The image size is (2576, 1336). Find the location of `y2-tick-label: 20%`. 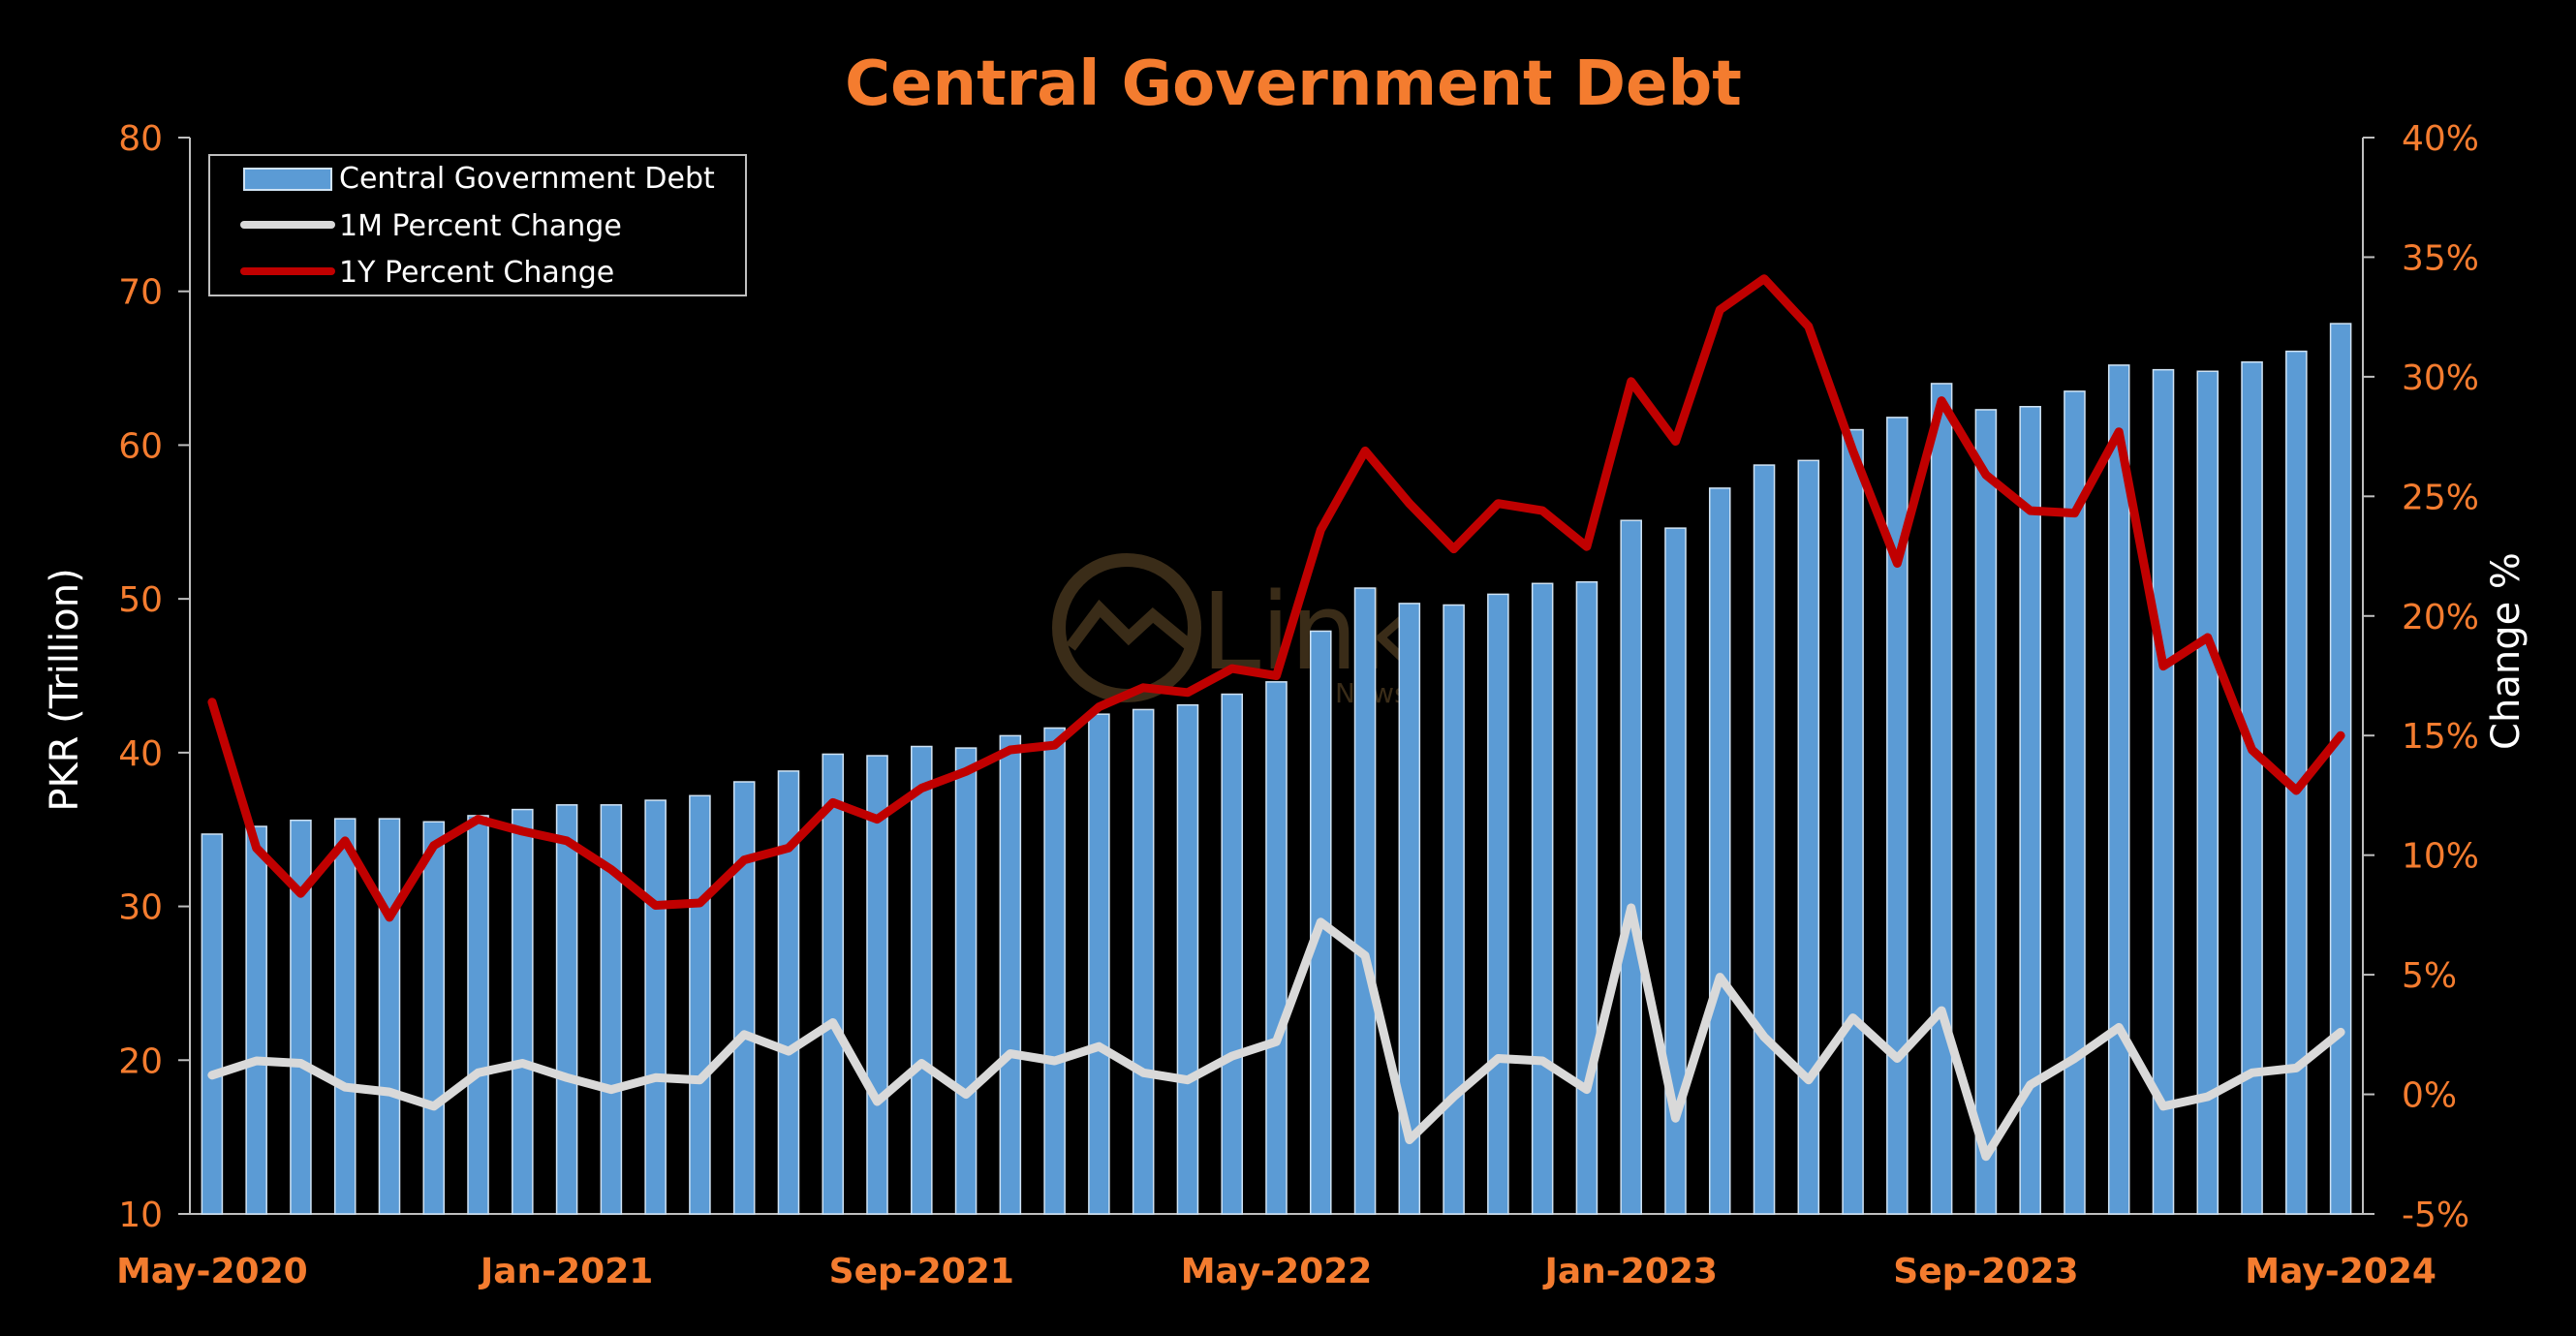

y2-tick-label: 20% is located at coordinates (2440, 617).